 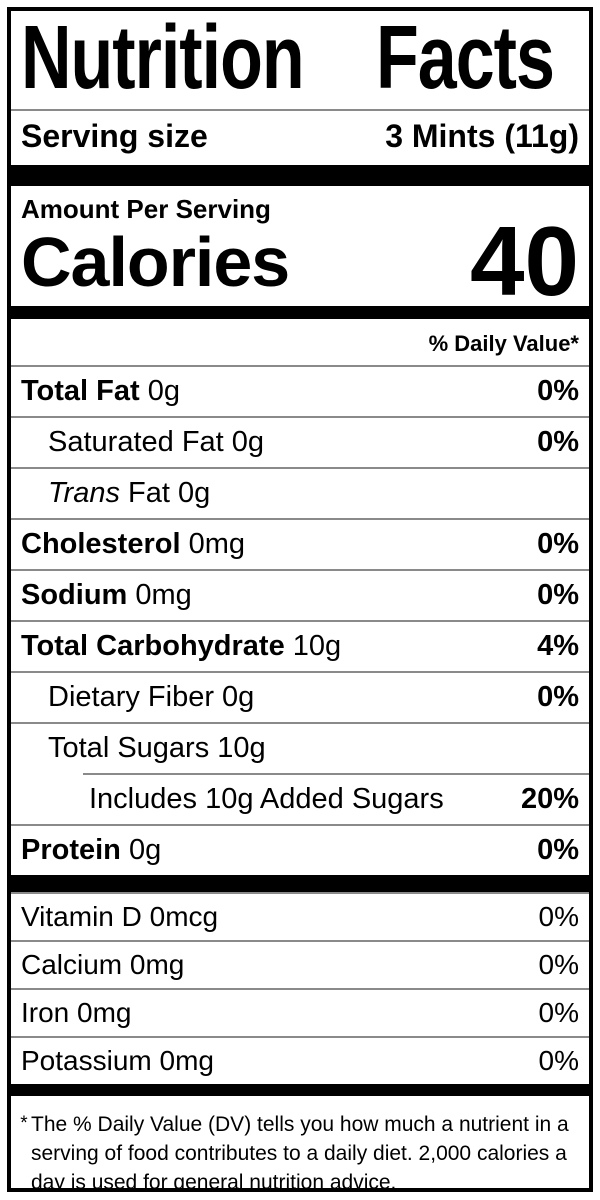 I want to click on vitamin-name: Calcium 0mg, so click(x=103, y=964).